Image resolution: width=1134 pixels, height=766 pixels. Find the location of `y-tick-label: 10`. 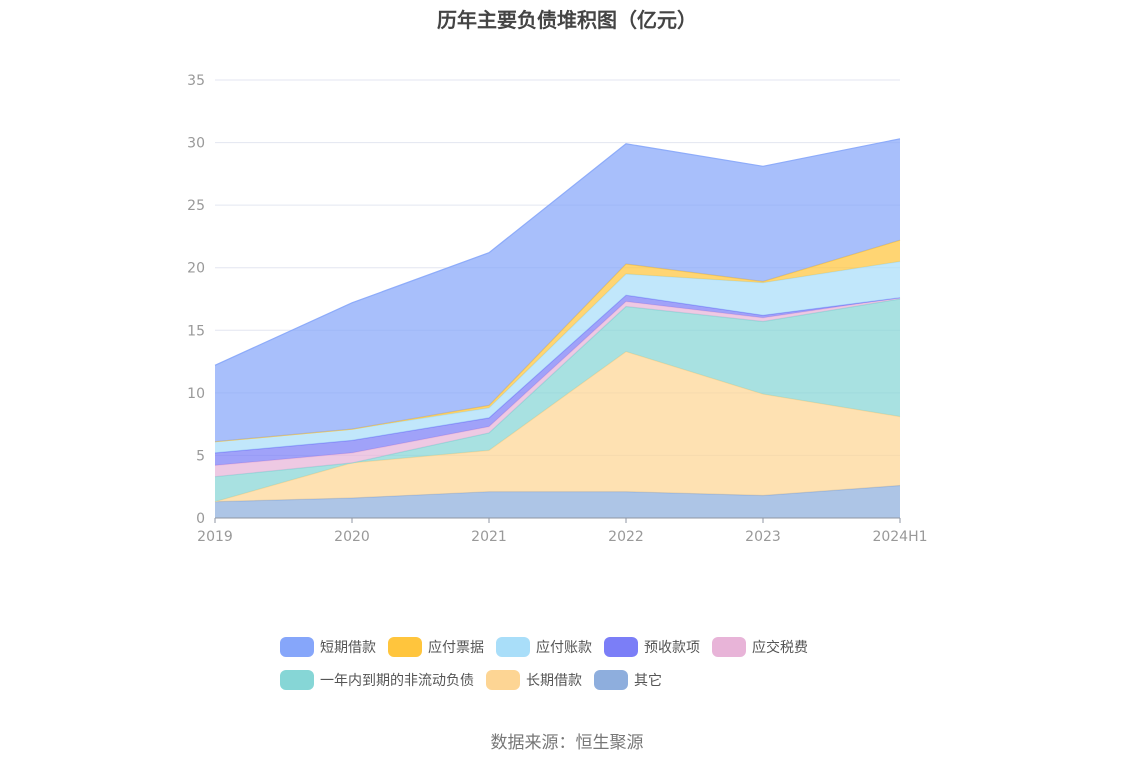

y-tick-label: 10 is located at coordinates (196, 394).